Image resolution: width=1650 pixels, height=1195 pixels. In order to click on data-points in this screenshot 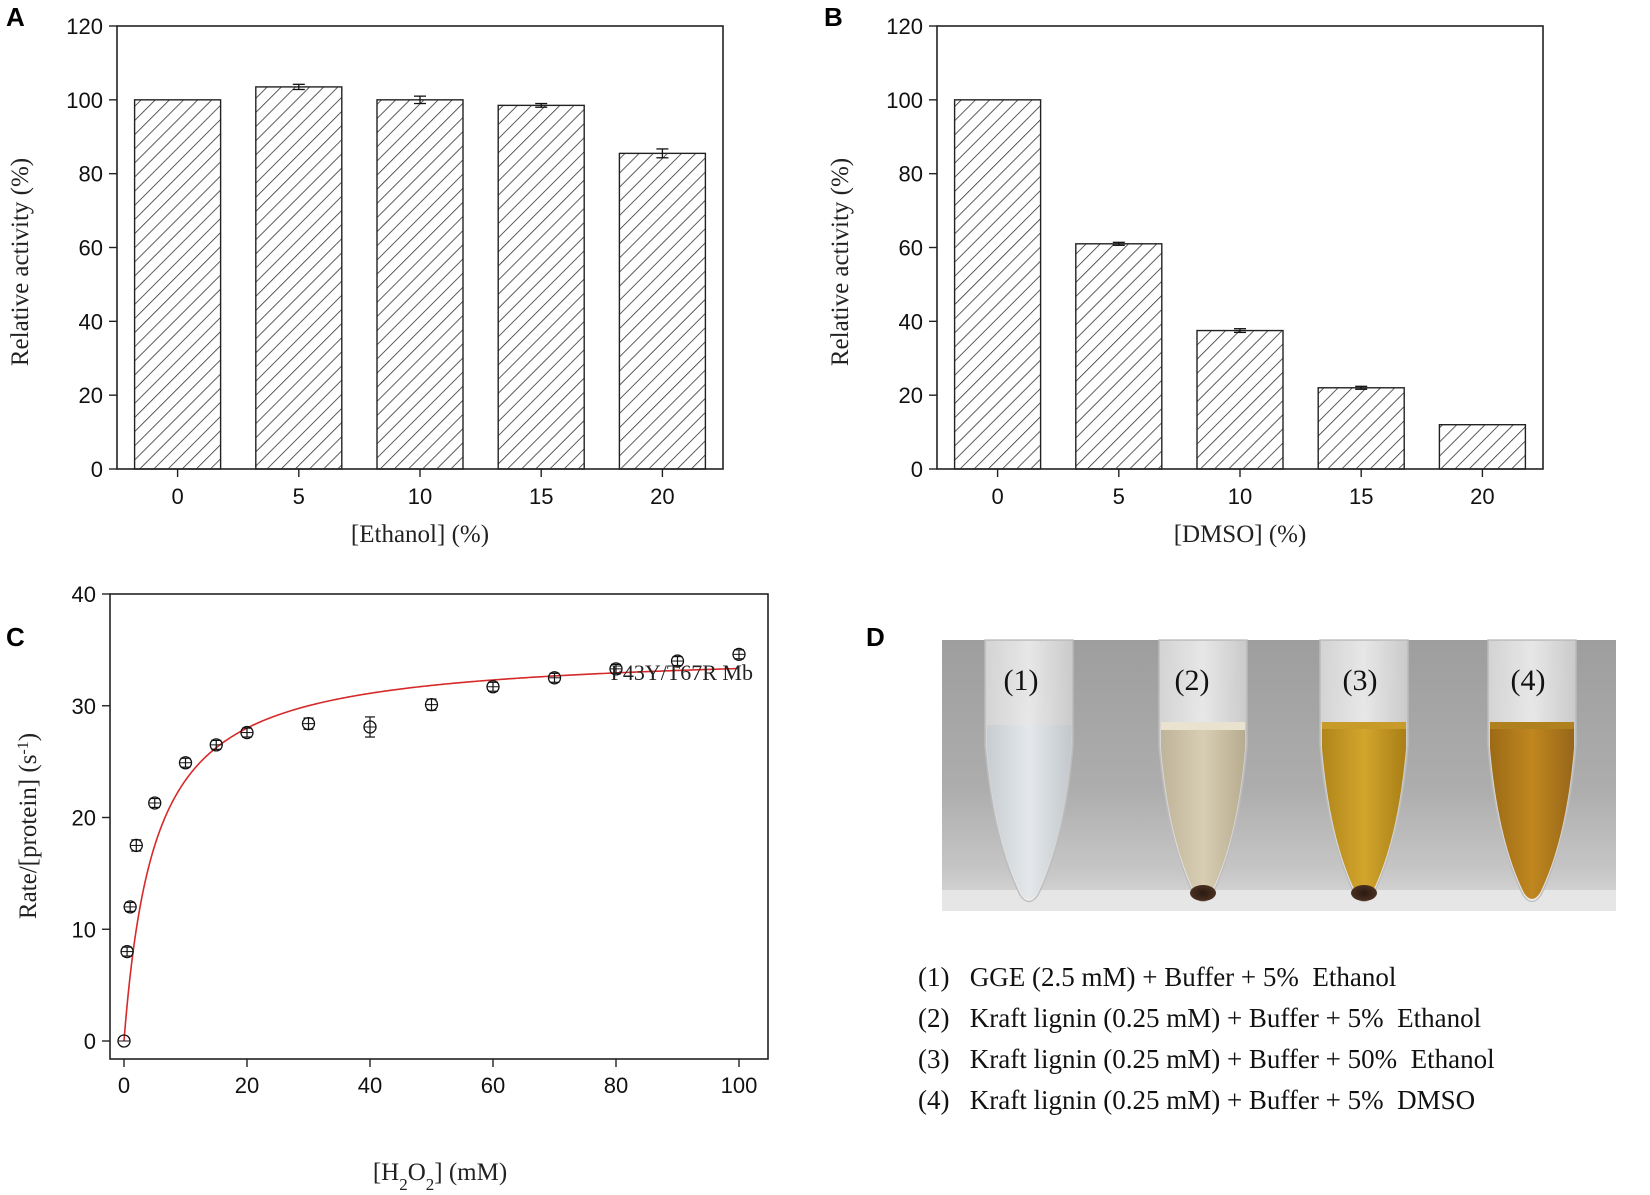, I will do `click(431, 847)`.